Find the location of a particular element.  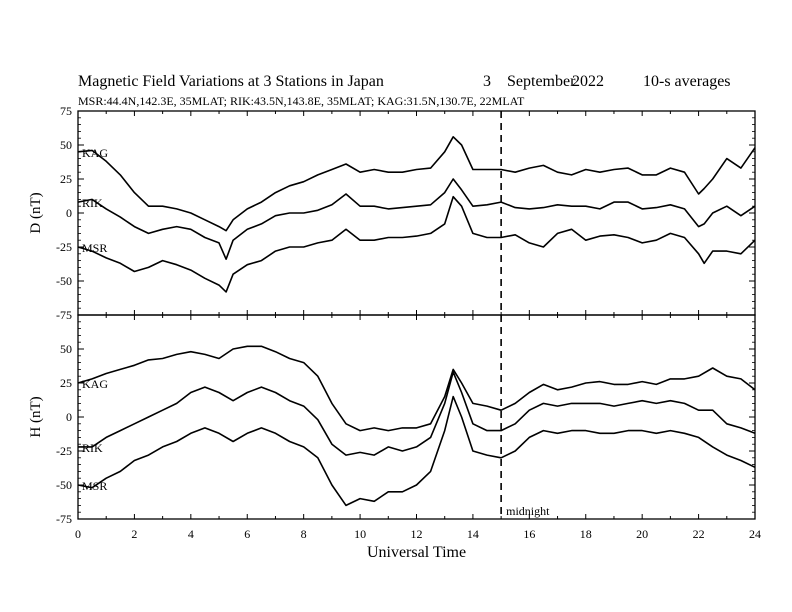

d-series-kag is located at coordinates (416, 184).